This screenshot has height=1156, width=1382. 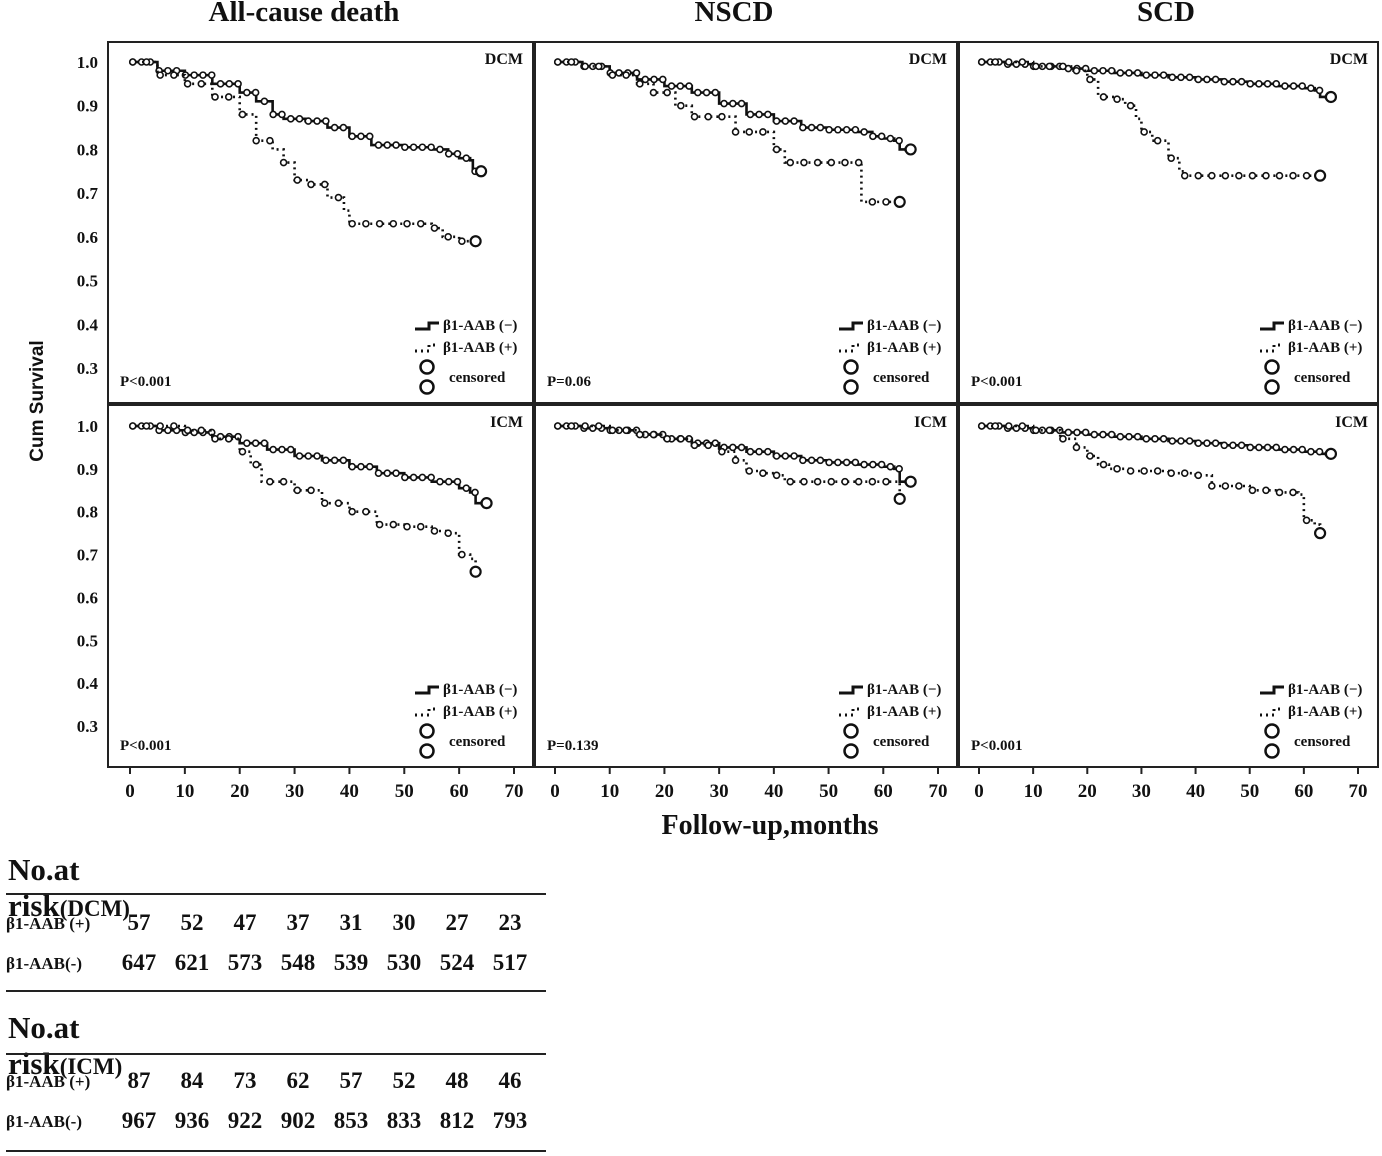 I want to click on x-tick-label: 60, so click(x=883, y=790).